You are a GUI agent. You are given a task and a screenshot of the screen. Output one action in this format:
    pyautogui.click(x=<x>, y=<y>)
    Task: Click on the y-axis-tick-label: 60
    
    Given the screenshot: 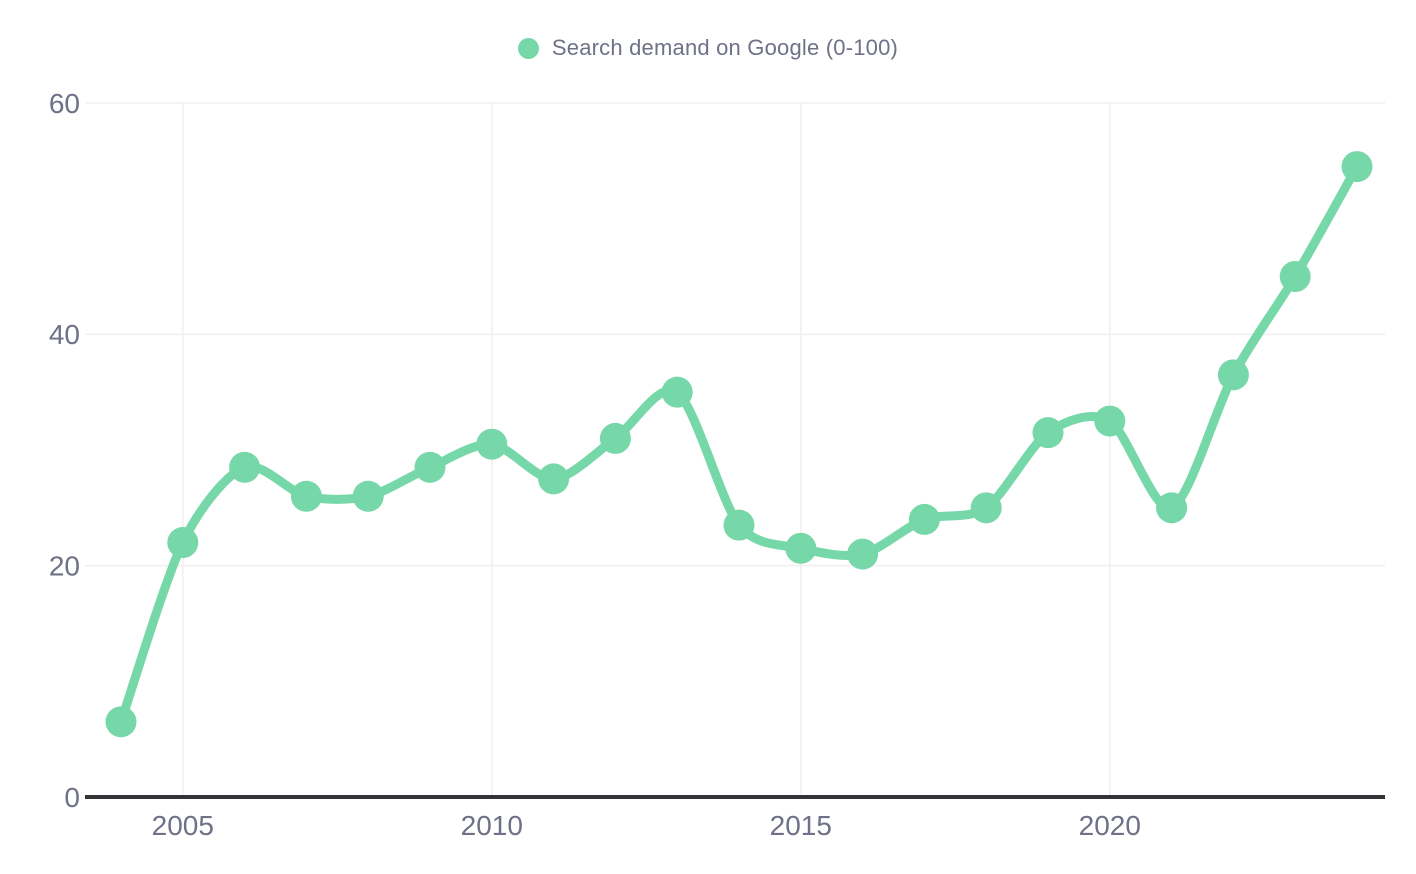 What is the action you would take?
    pyautogui.click(x=64, y=103)
    